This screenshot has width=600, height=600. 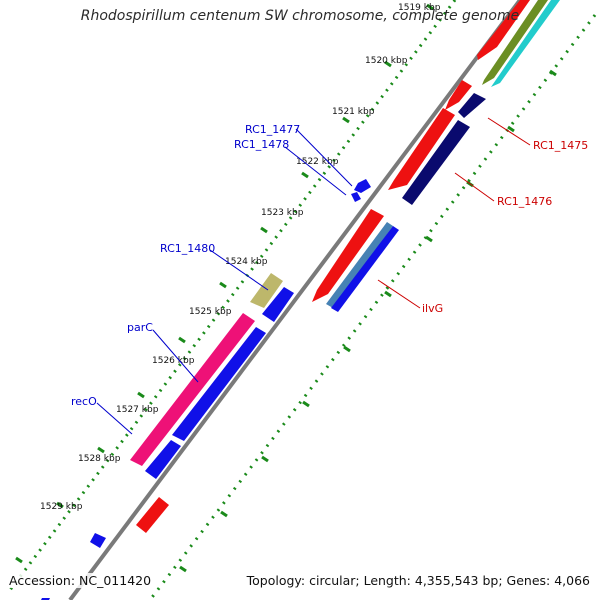 What do you see at coordinates (61, 507) in the screenshot?
I see `tick-label: 1529 kbp` at bounding box center [61, 507].